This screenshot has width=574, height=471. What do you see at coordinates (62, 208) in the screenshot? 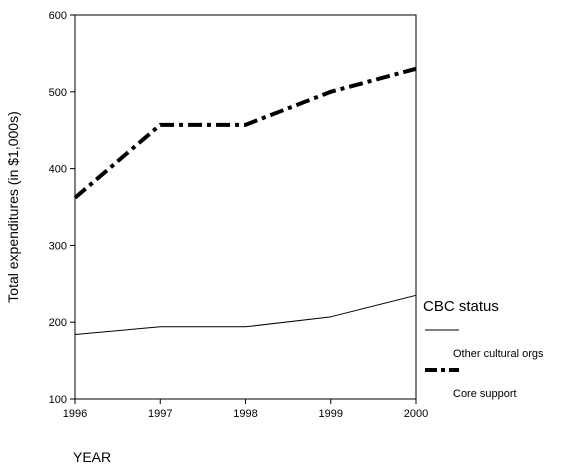
I see `y-axis: 100 200 300 400 500 600` at bounding box center [62, 208].